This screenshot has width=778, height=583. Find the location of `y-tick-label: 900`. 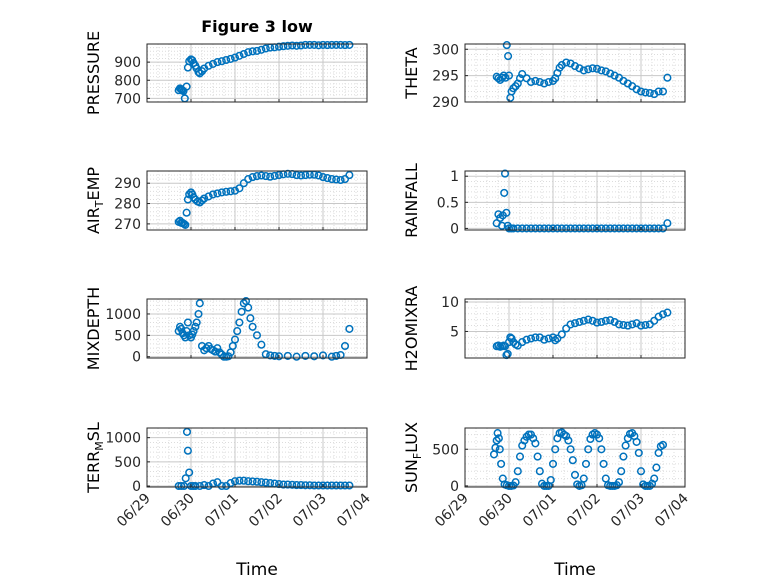

y-tick-label: 900 is located at coordinates (127, 63).